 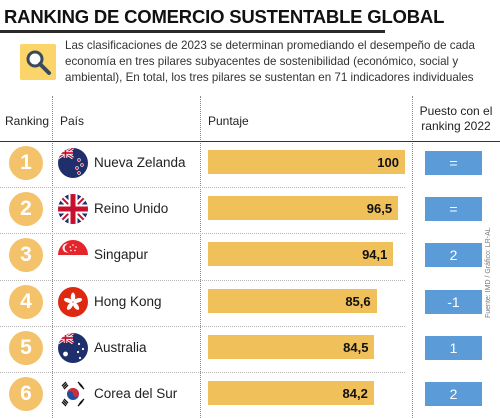 What do you see at coordinates (38, 62) in the screenshot?
I see `magnifier-icon` at bounding box center [38, 62].